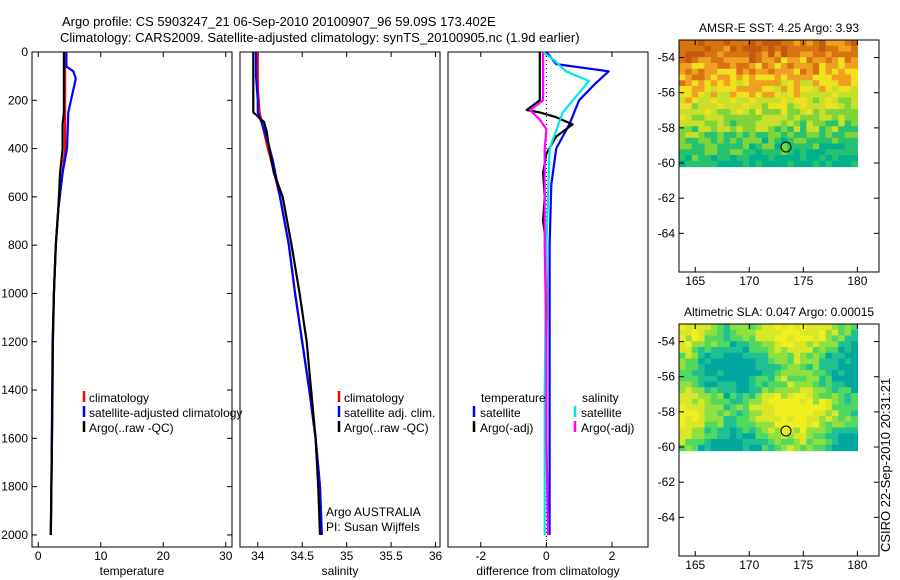 Image resolution: width=900 pixels, height=580 pixels. I want to click on x-tick-label: 170, so click(749, 281).